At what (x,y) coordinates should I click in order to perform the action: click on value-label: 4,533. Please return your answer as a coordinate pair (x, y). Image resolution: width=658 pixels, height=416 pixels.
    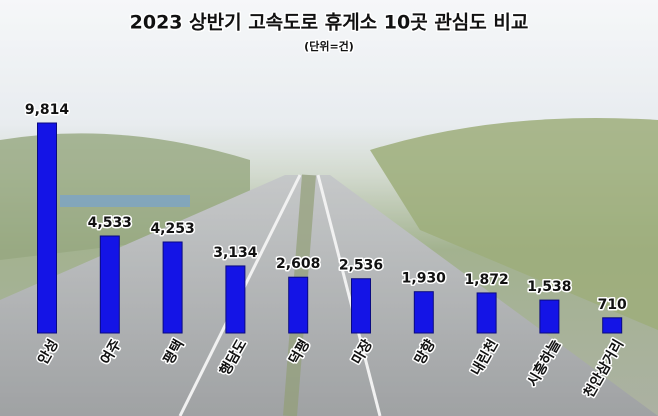
    Looking at the image, I should click on (110, 223).